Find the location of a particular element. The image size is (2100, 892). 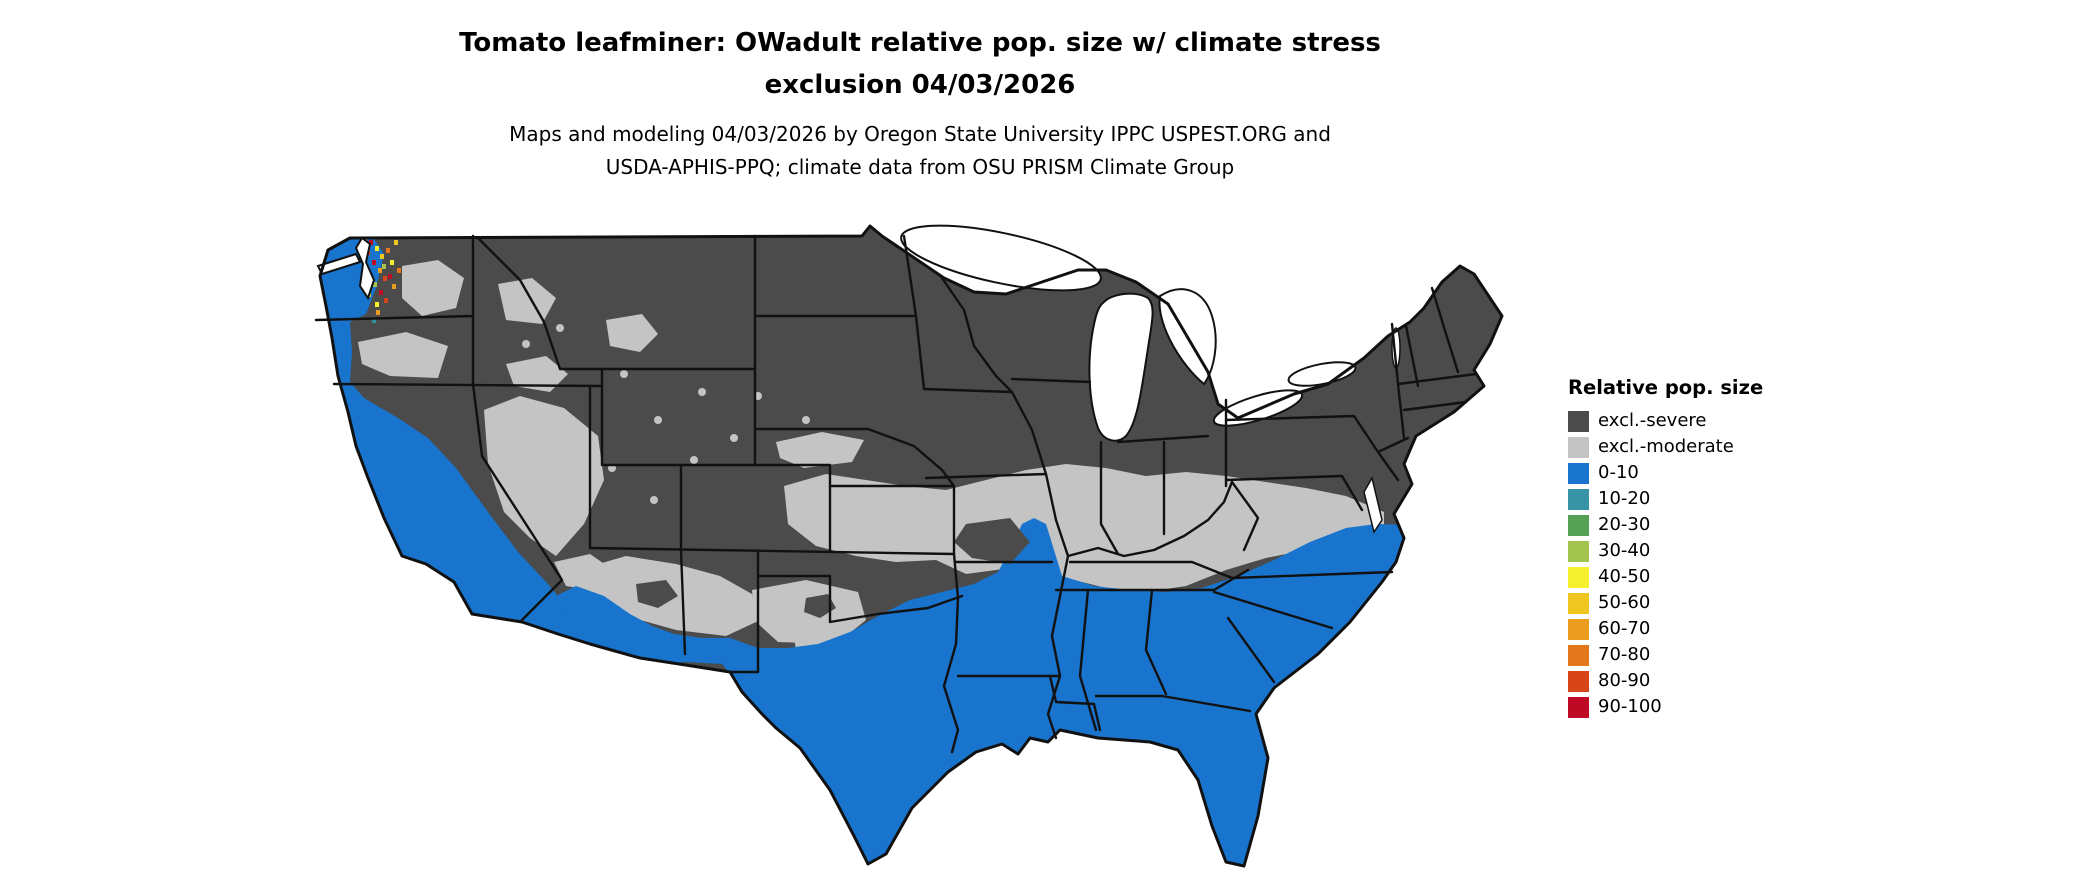

legend-label: excl.-severe is located at coordinates (1652, 420).